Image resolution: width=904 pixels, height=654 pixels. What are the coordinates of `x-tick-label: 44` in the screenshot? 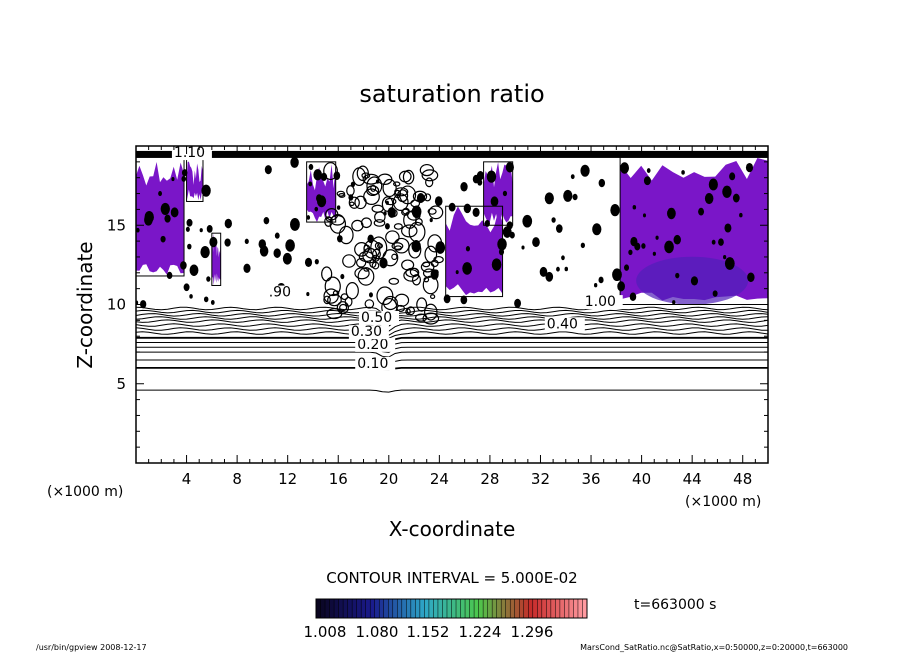 It's located at (692, 479).